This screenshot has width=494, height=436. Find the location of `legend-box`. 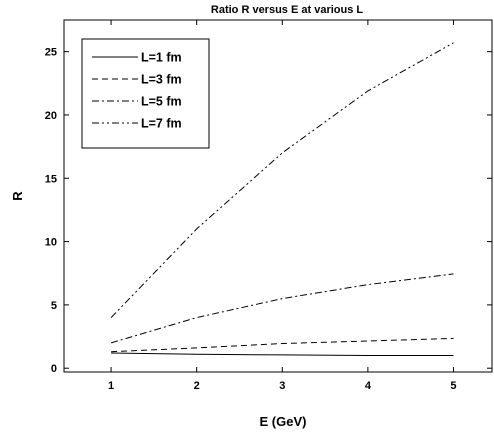

legend-box is located at coordinates (145, 93).